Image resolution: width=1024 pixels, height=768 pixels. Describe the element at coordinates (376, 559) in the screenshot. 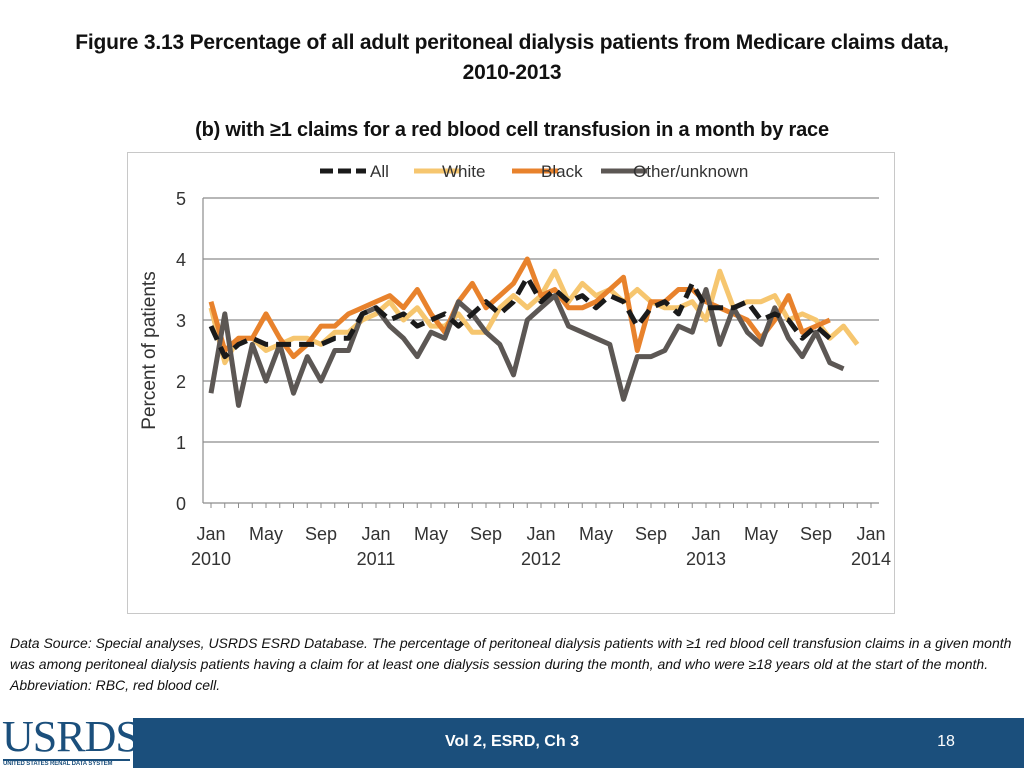

I see `x-tick-year-label: 2011` at that location.